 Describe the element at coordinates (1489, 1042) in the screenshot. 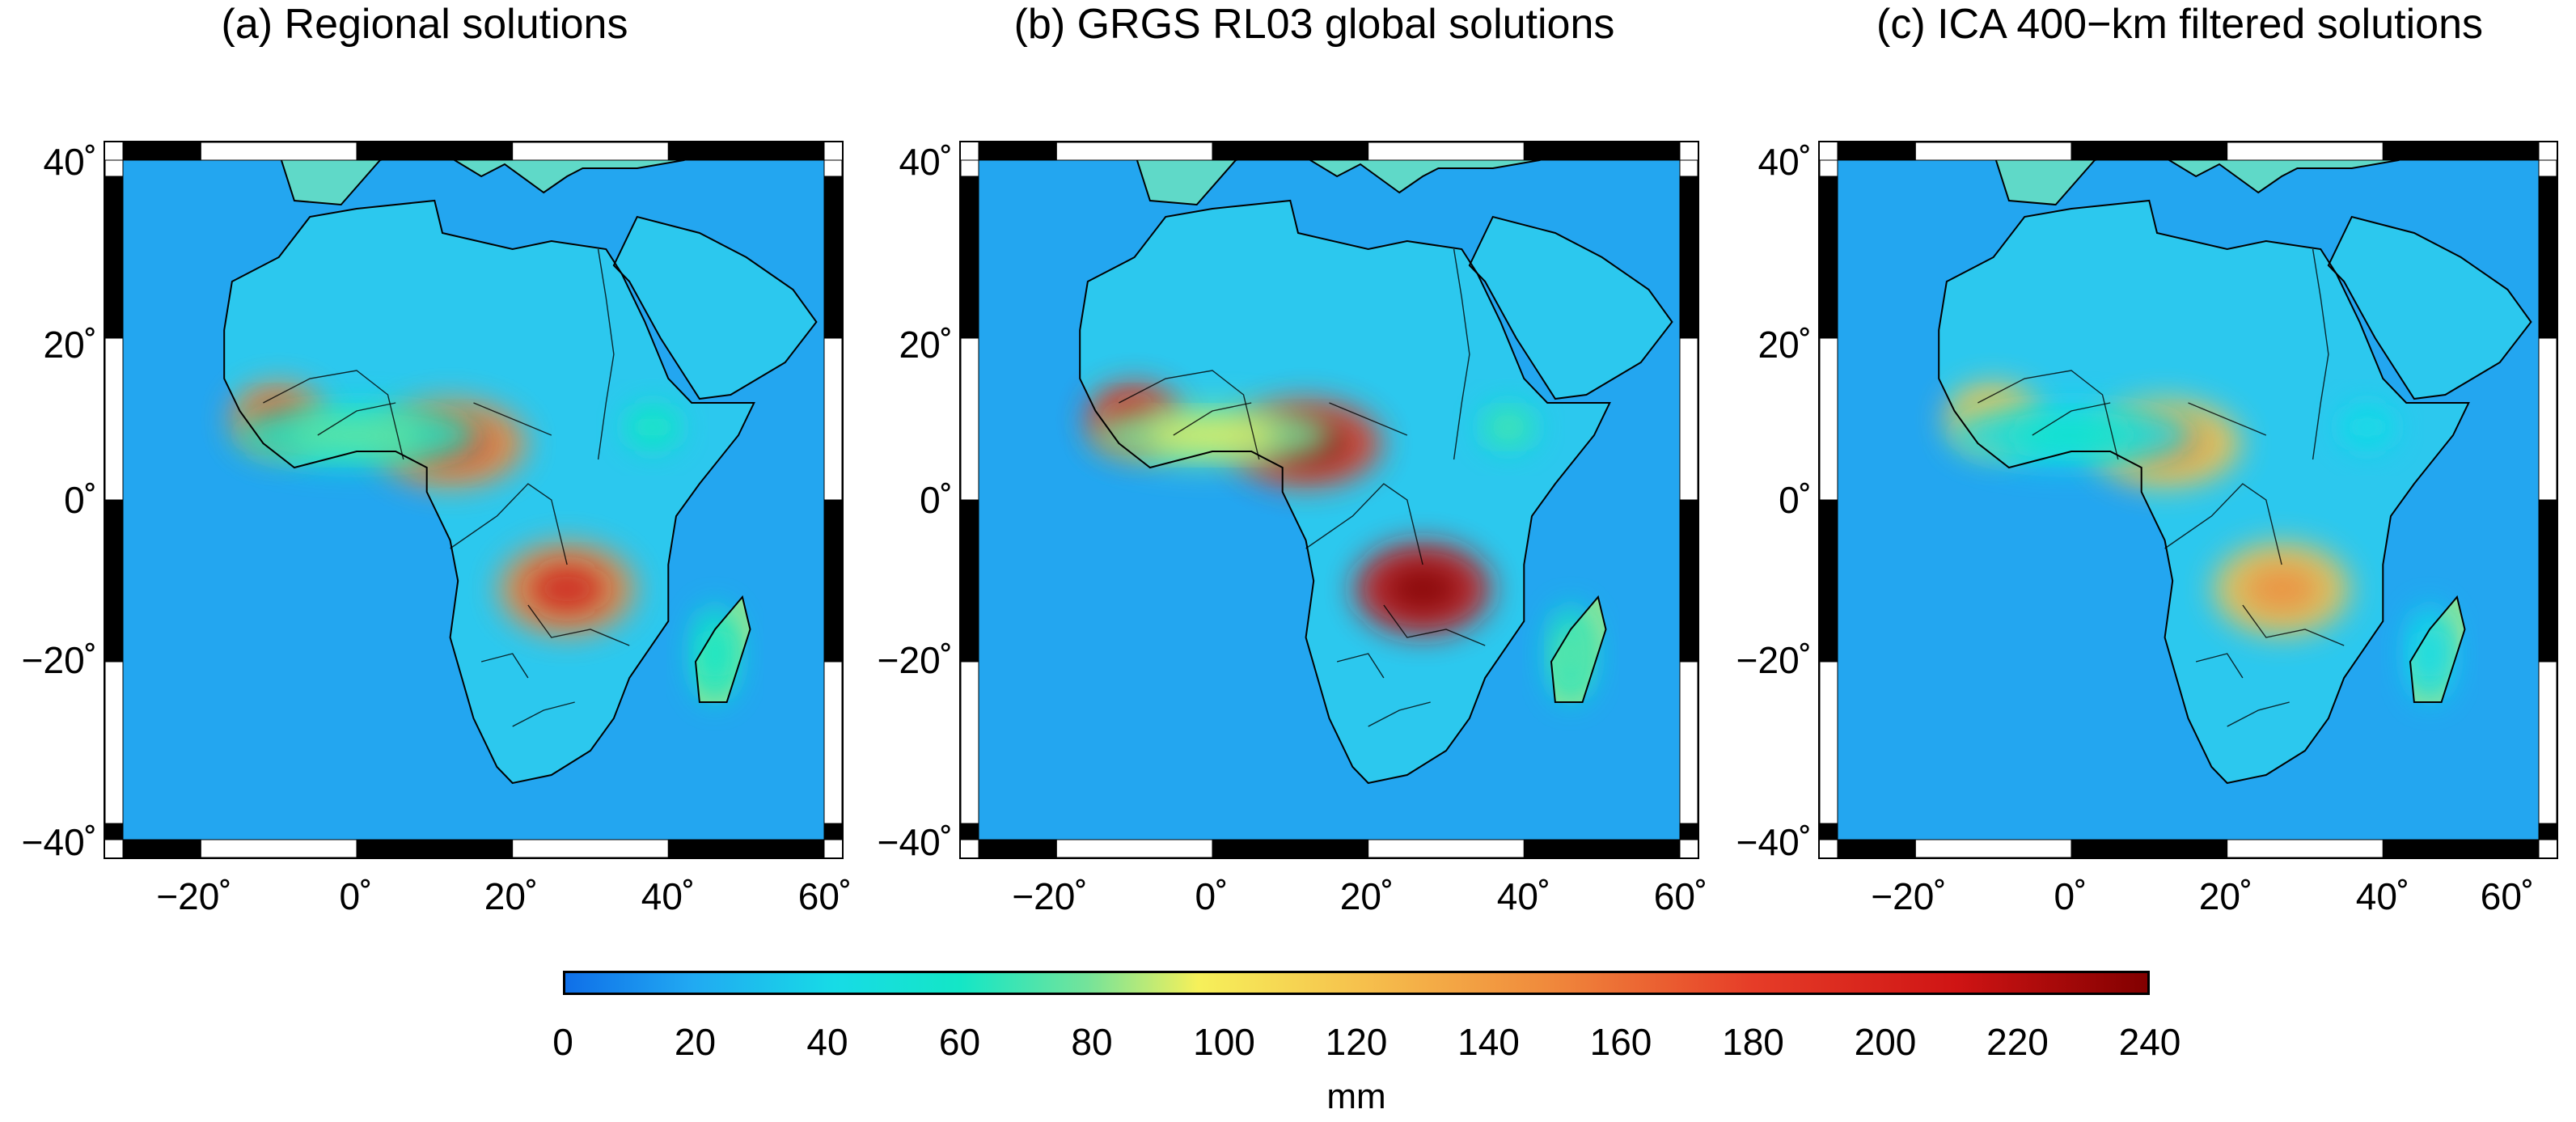

I see `colorbar-tick-label: 140` at that location.